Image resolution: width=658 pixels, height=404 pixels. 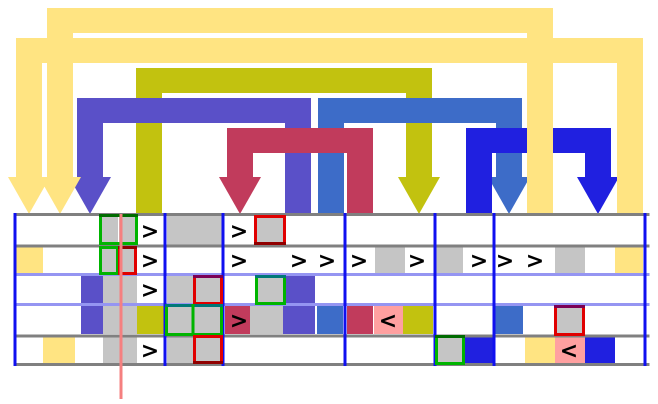 What do you see at coordinates (329, 50) in the screenshot?
I see `arrow-bar-yellow-inner` at bounding box center [329, 50].